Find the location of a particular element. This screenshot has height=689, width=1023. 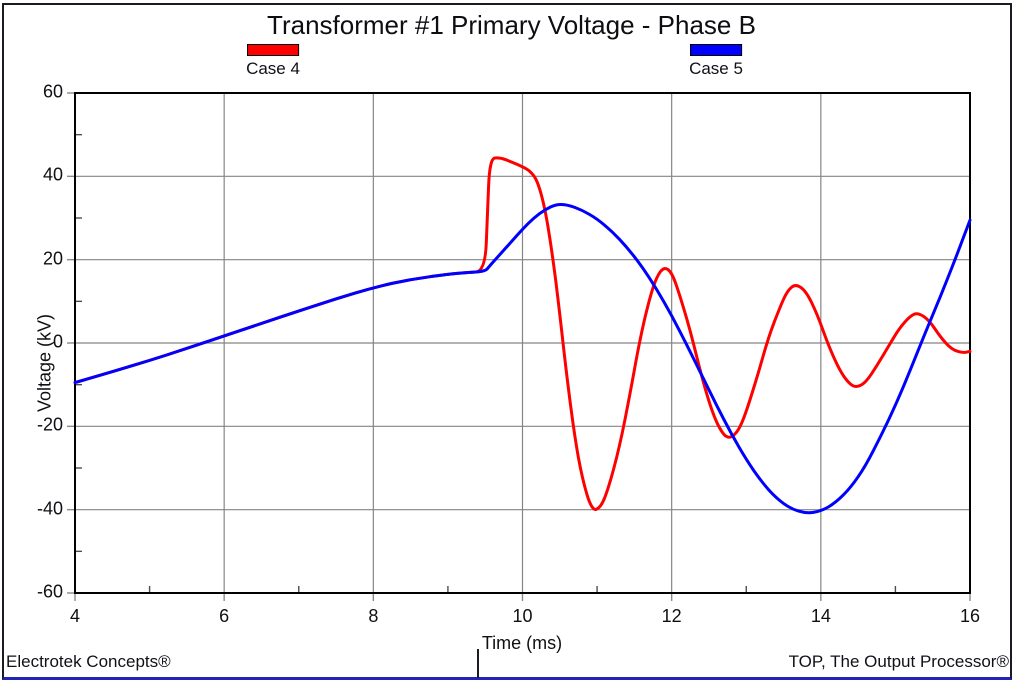

x-tick-label-4: 4 is located at coordinates (75, 616).